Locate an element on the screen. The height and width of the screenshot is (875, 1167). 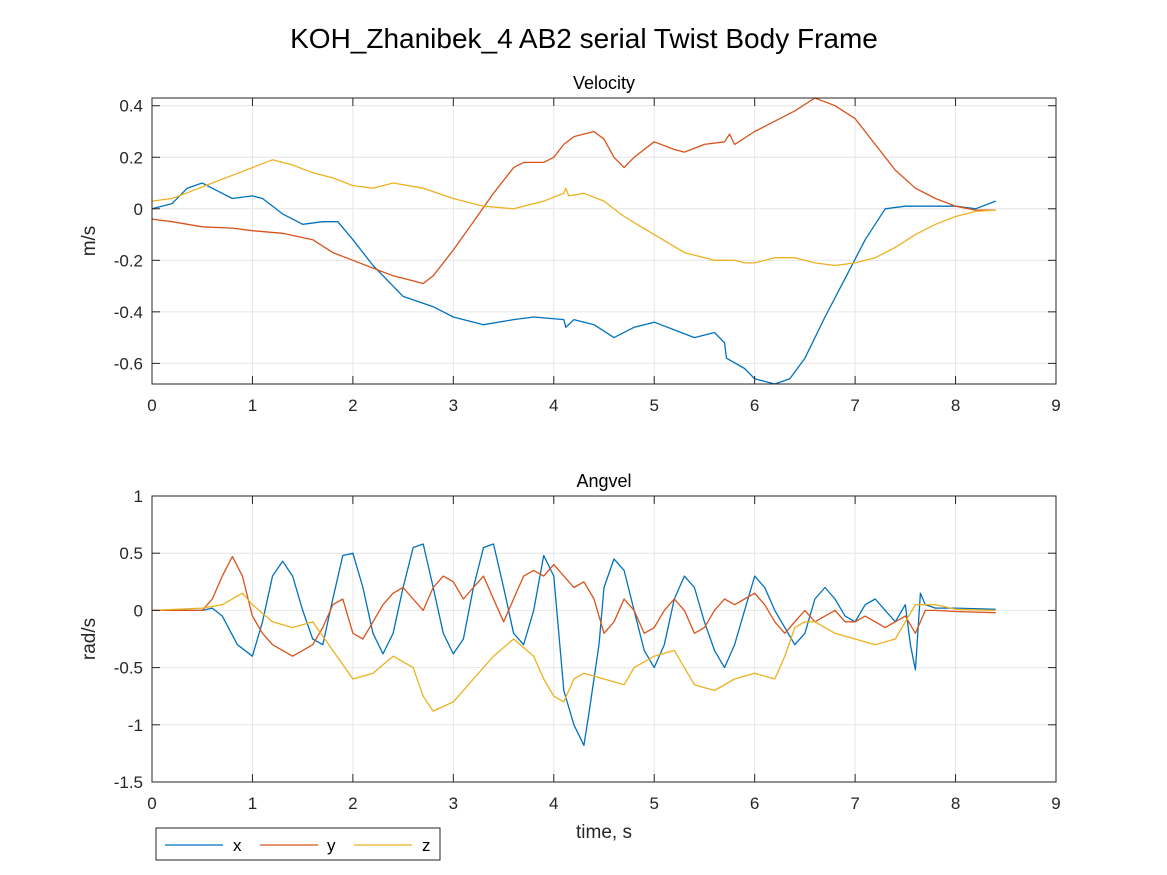
y-tick-label: 0.4 is located at coordinates (131, 106).